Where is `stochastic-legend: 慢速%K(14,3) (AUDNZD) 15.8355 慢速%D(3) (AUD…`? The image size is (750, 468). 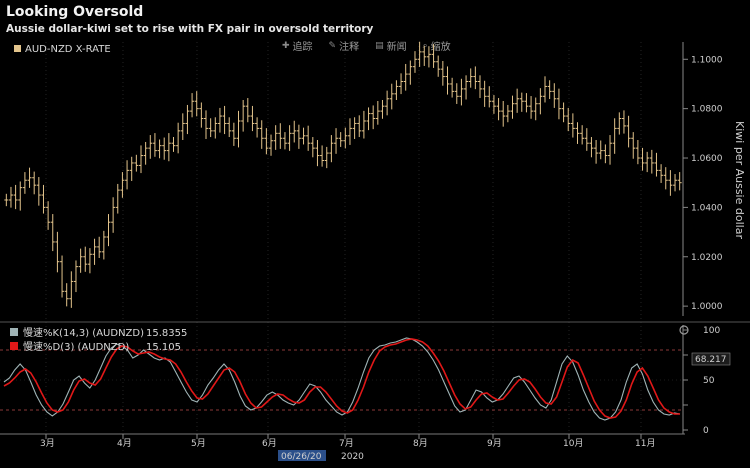 stochastic-legend: 慢速%K(14,3) (AUDNZD) 15.8355 慢速%D(3) (AUD… is located at coordinates (98, 340).